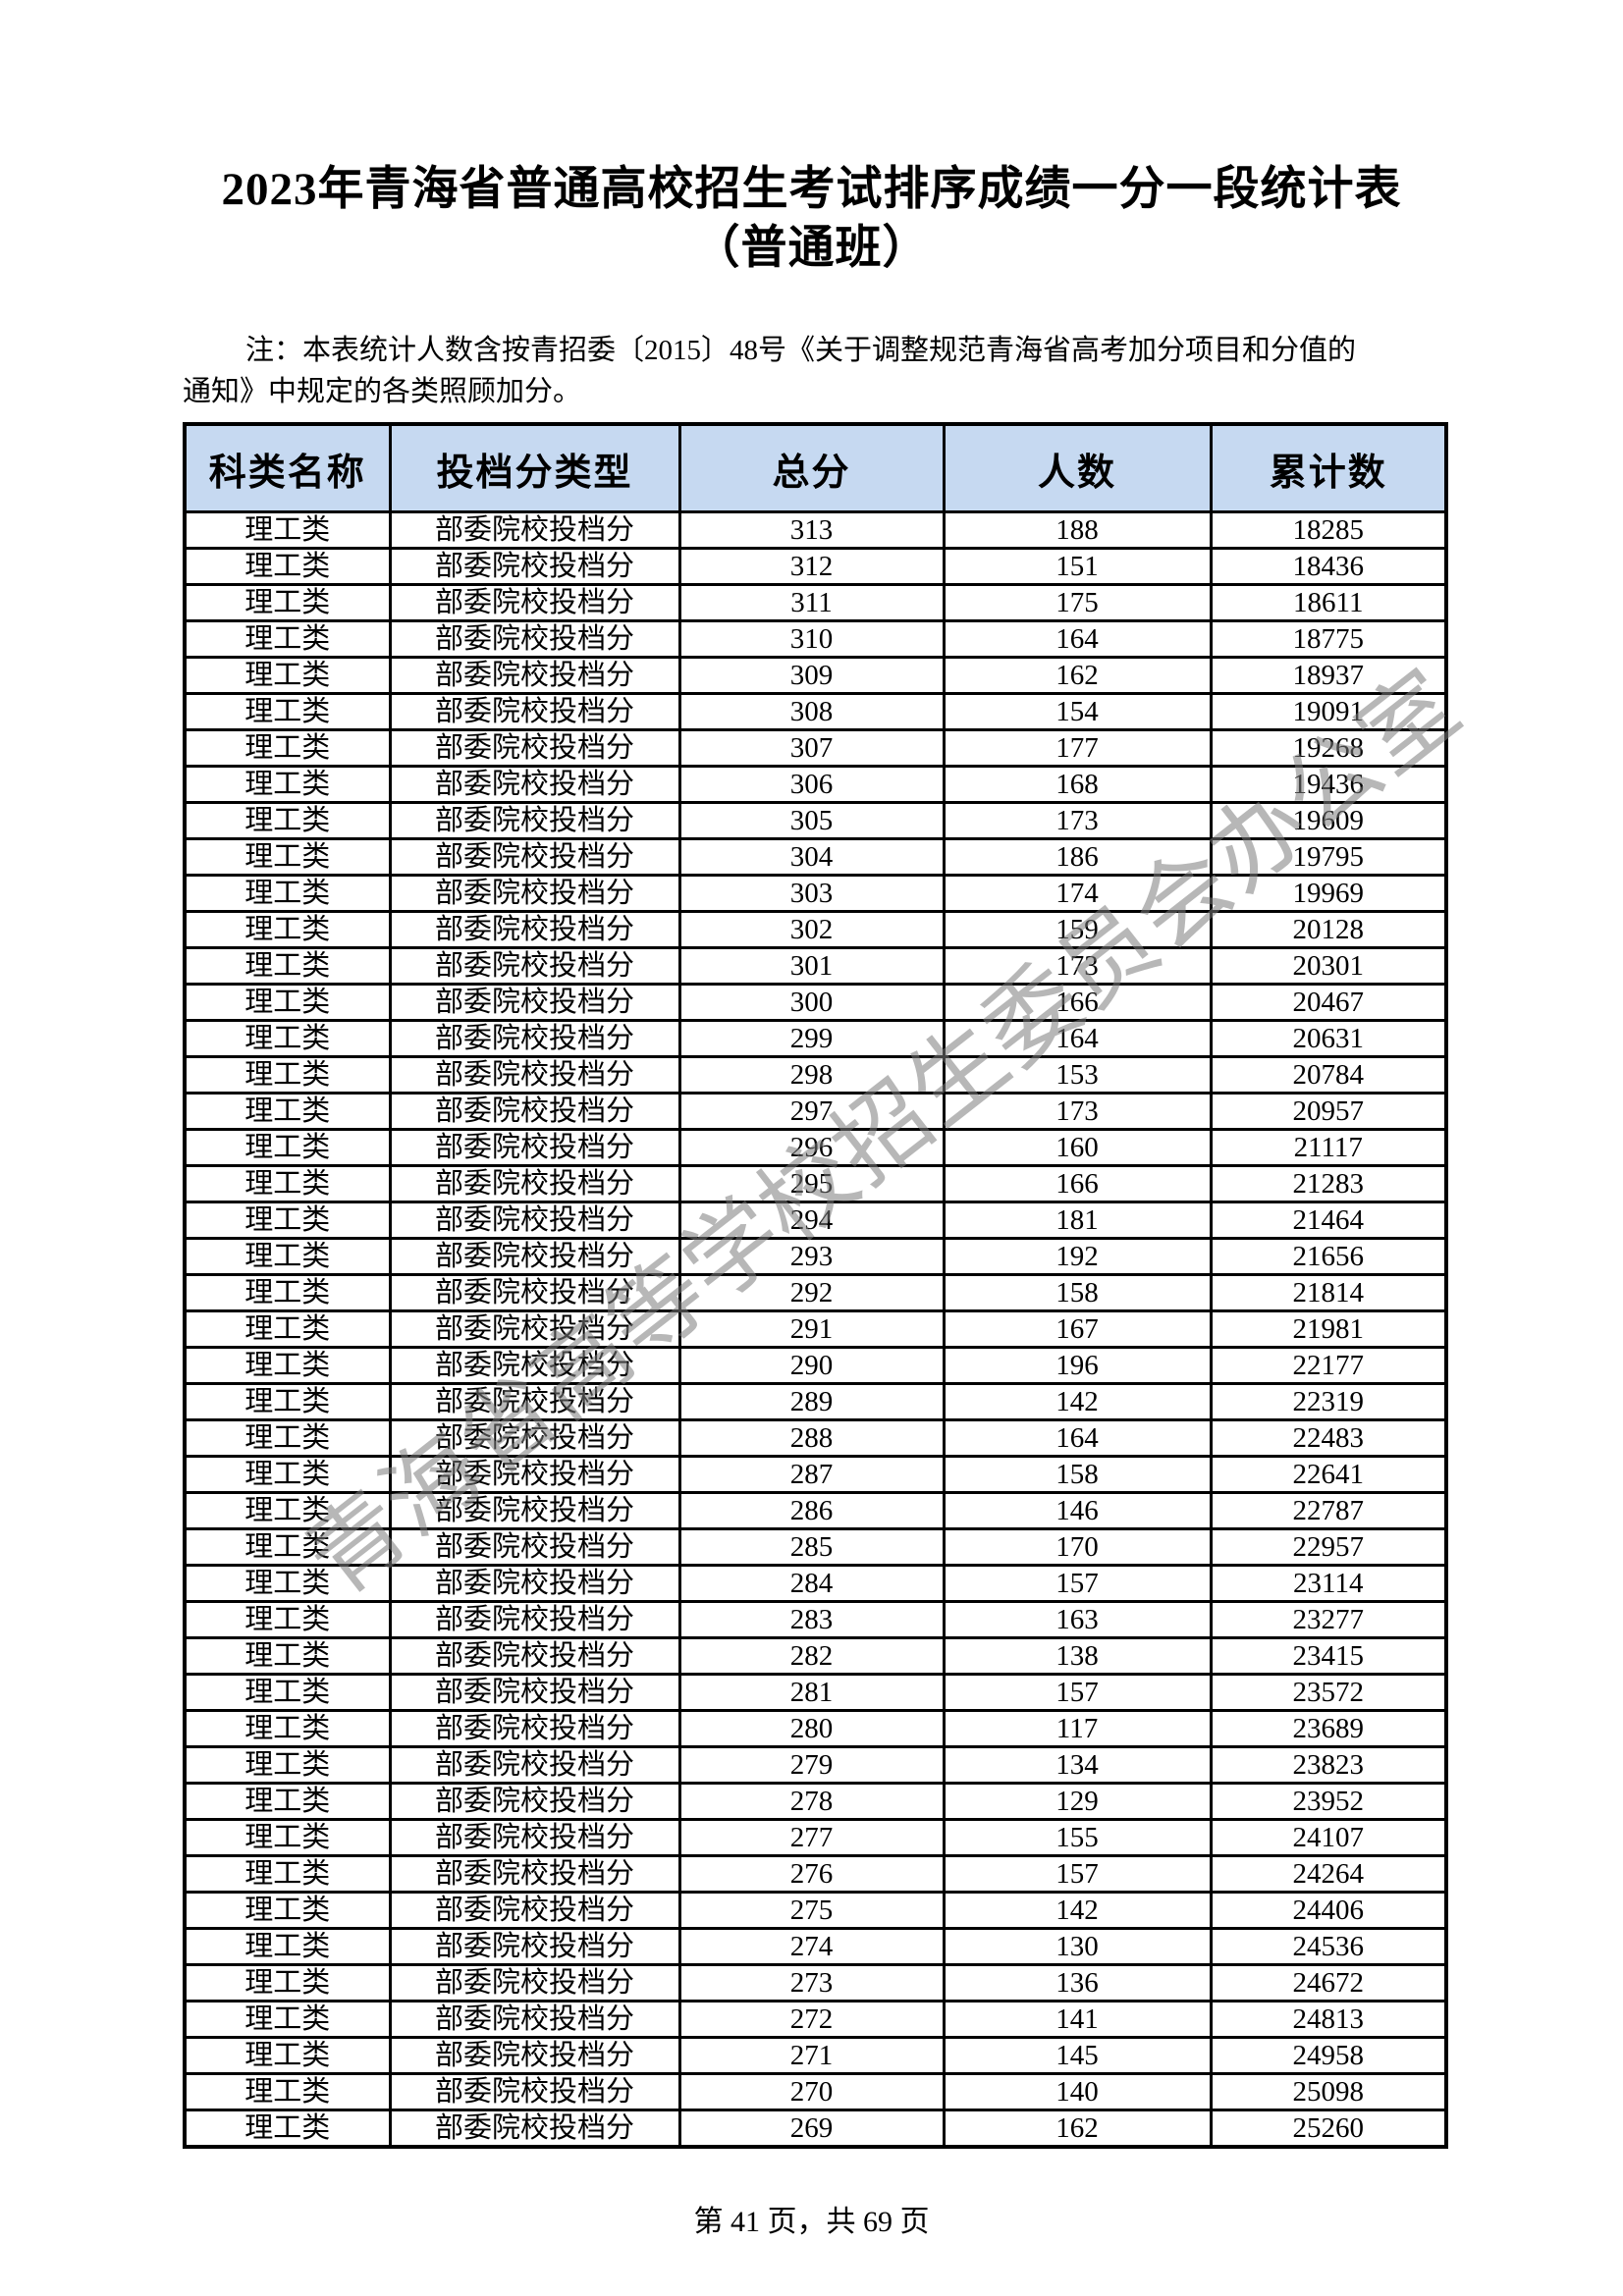 The height and width of the screenshot is (2296, 1623). Describe the element at coordinates (1077, 1075) in the screenshot. I see `cell-count: 153` at that location.